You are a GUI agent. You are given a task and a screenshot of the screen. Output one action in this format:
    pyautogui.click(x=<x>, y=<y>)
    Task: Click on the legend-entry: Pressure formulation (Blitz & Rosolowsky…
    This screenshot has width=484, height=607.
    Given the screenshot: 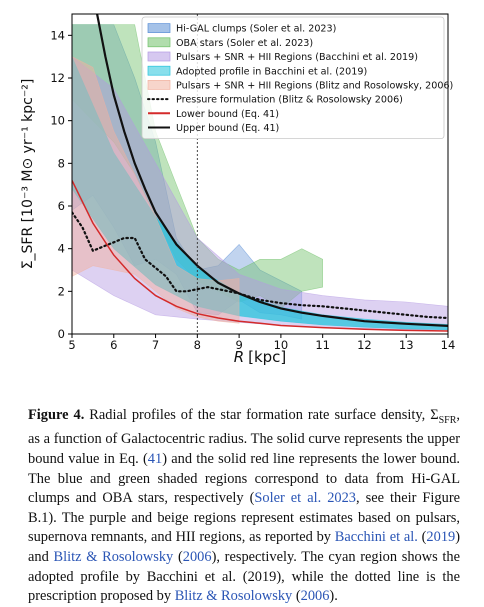 What is the action you would take?
    pyautogui.click(x=275, y=100)
    